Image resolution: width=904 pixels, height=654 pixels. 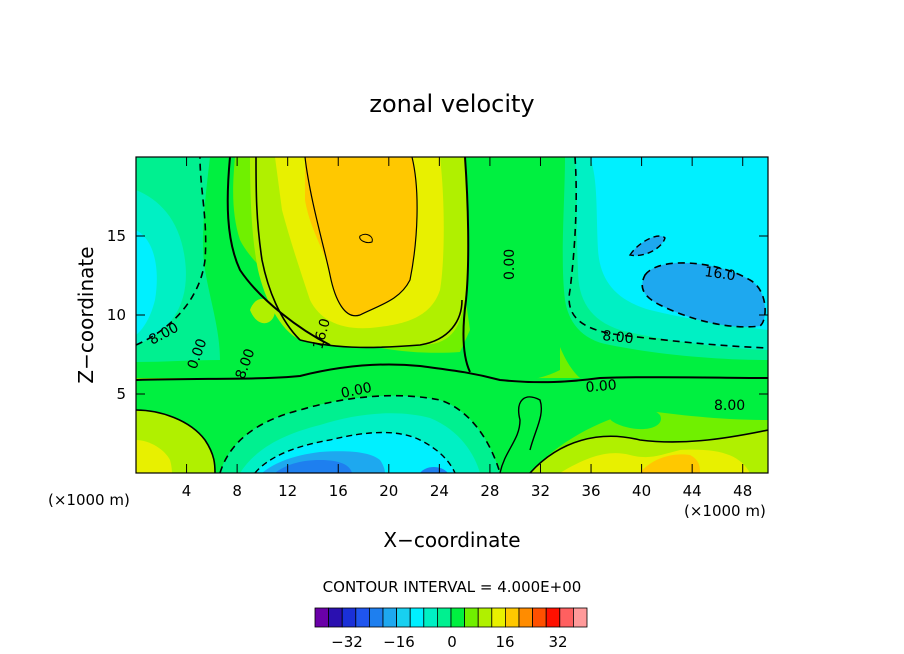 I want to click on y-tick-label: 5, so click(x=121, y=394).